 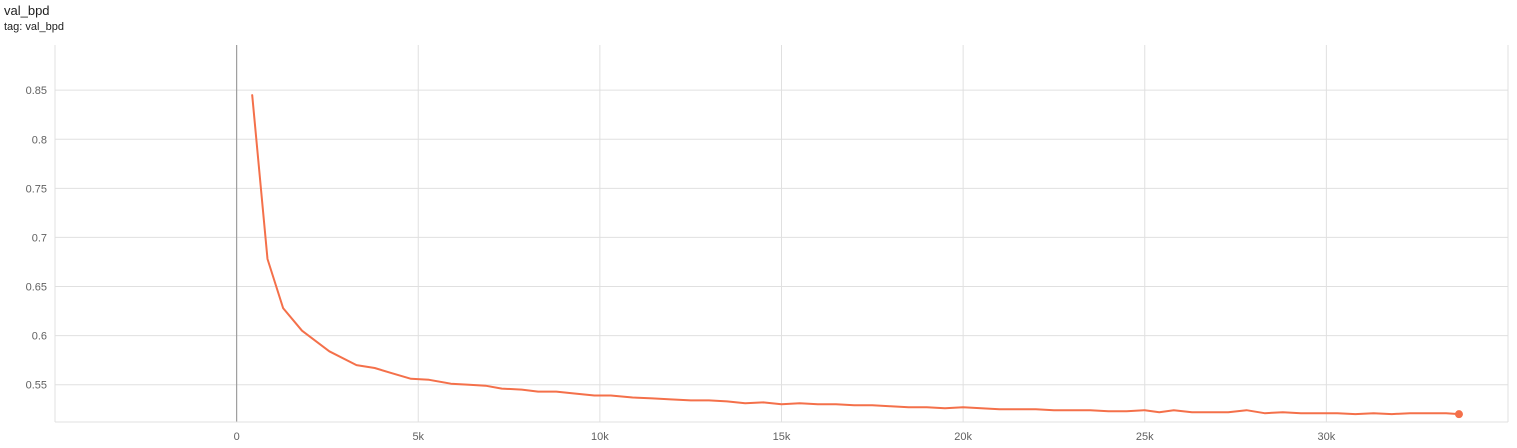 What do you see at coordinates (34, 27) in the screenshot?
I see `chart-tag: tag: val_bpd` at bounding box center [34, 27].